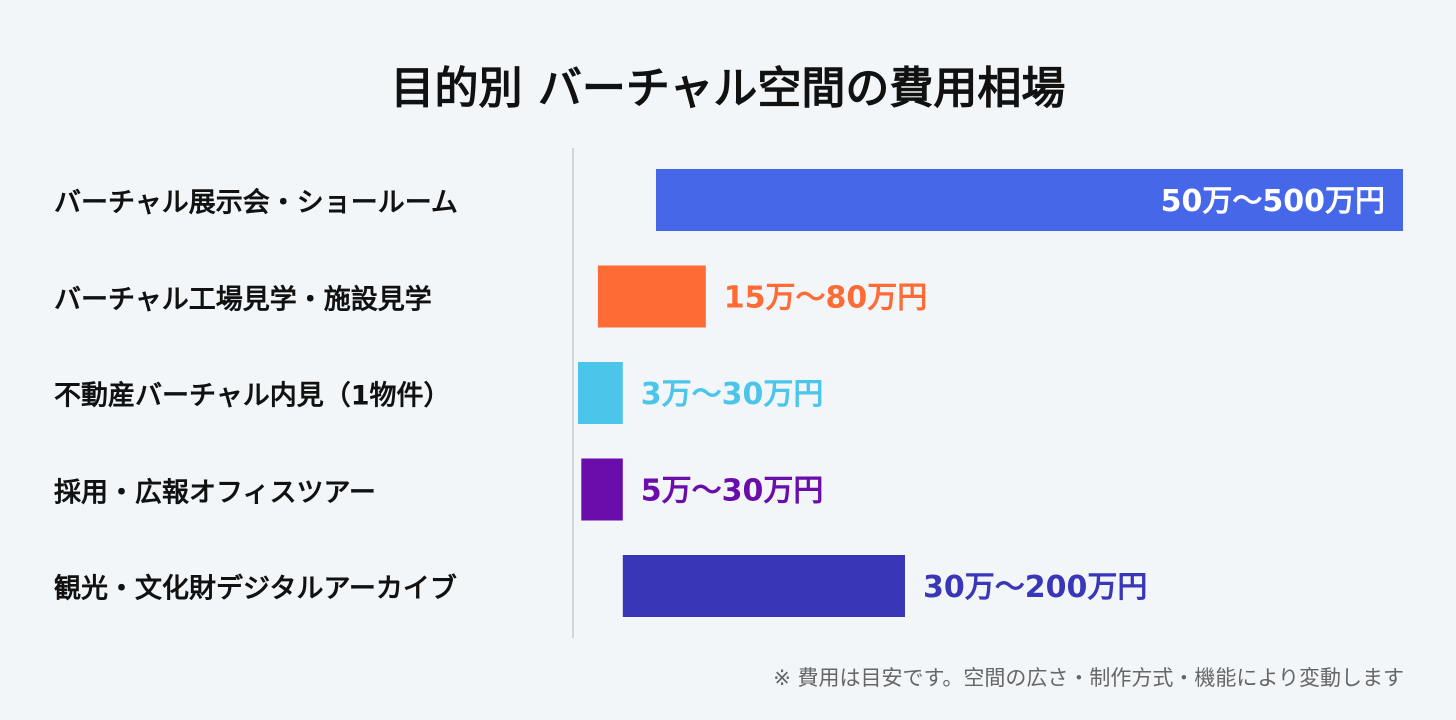  Describe the element at coordinates (1273, 201) in the screenshot. I see `data-label: 50万〜500万円` at that location.